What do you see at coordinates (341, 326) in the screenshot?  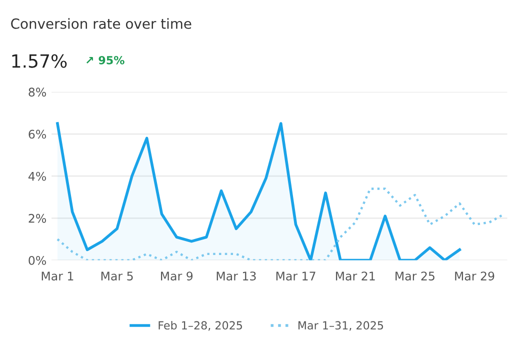 I see `legend-label: Mar 1–31, 2025` at bounding box center [341, 326].